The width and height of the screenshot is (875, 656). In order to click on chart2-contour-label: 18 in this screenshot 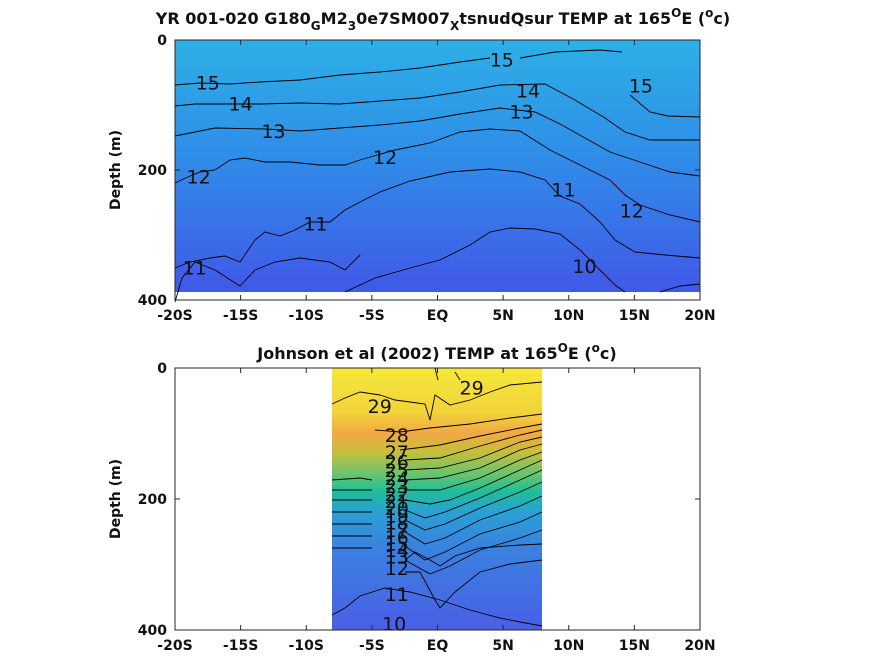, I will do `click(397, 524)`.